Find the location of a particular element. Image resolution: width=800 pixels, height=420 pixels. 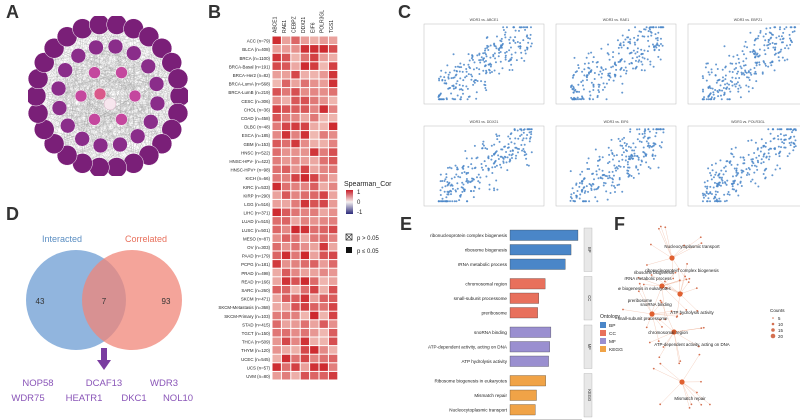

heatmap-row-label: KICH (n=66) is located at coordinates (257, 178).